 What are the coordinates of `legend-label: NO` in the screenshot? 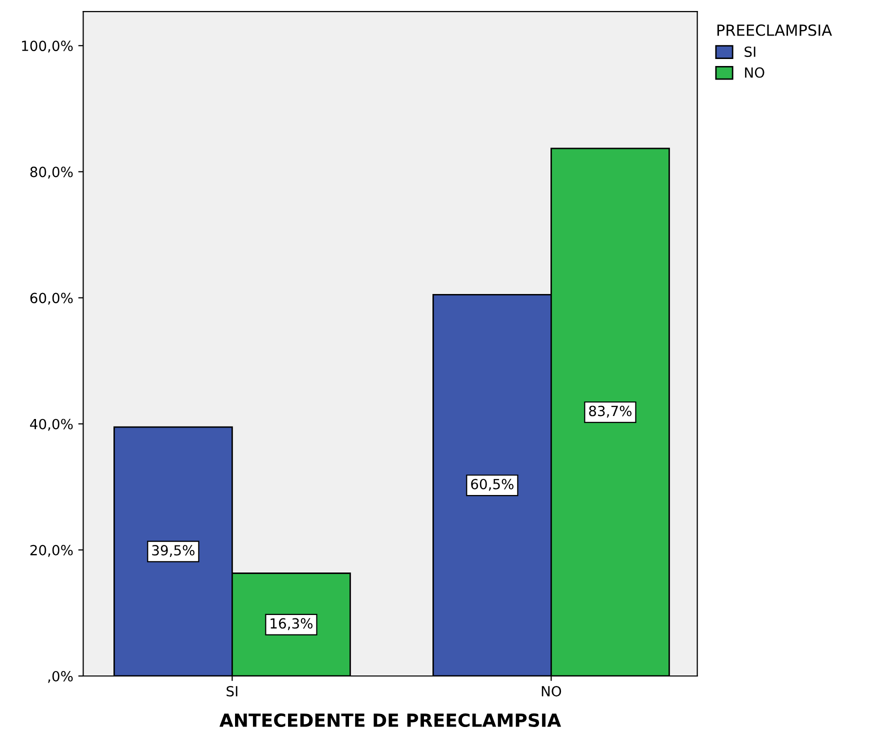 It's located at (754, 72).